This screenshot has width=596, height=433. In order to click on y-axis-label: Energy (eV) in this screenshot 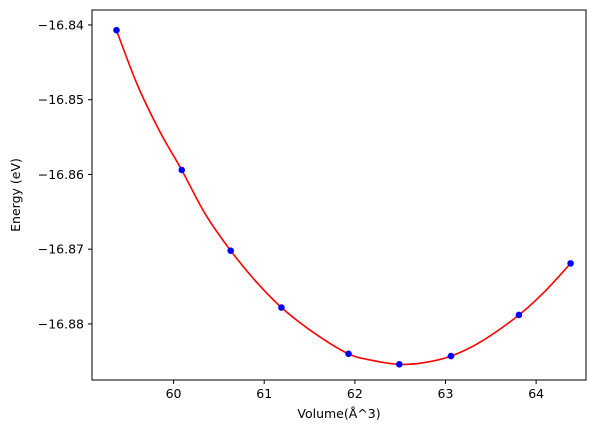, I will do `click(15, 195)`.